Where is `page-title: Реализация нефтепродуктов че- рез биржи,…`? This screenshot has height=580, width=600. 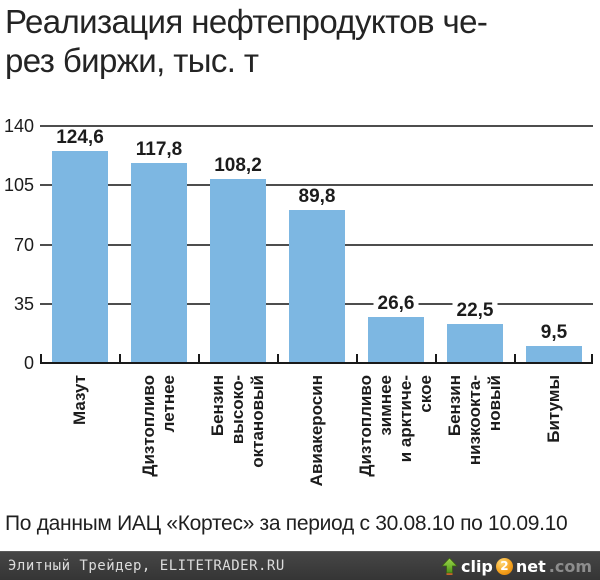 page-title: Реализация нефтепродуктов че- рез биржи,… is located at coordinates (301, 41).